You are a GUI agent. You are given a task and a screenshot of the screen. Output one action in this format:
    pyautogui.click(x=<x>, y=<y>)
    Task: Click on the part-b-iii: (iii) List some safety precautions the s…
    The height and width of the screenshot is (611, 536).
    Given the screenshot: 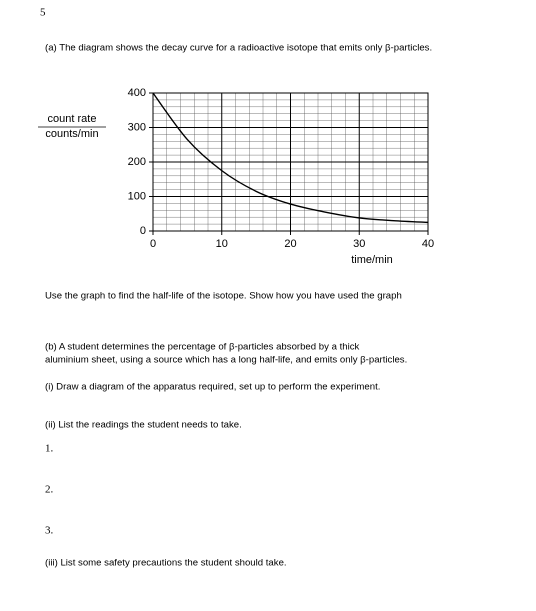 What is the action you would take?
    pyautogui.click(x=166, y=563)
    